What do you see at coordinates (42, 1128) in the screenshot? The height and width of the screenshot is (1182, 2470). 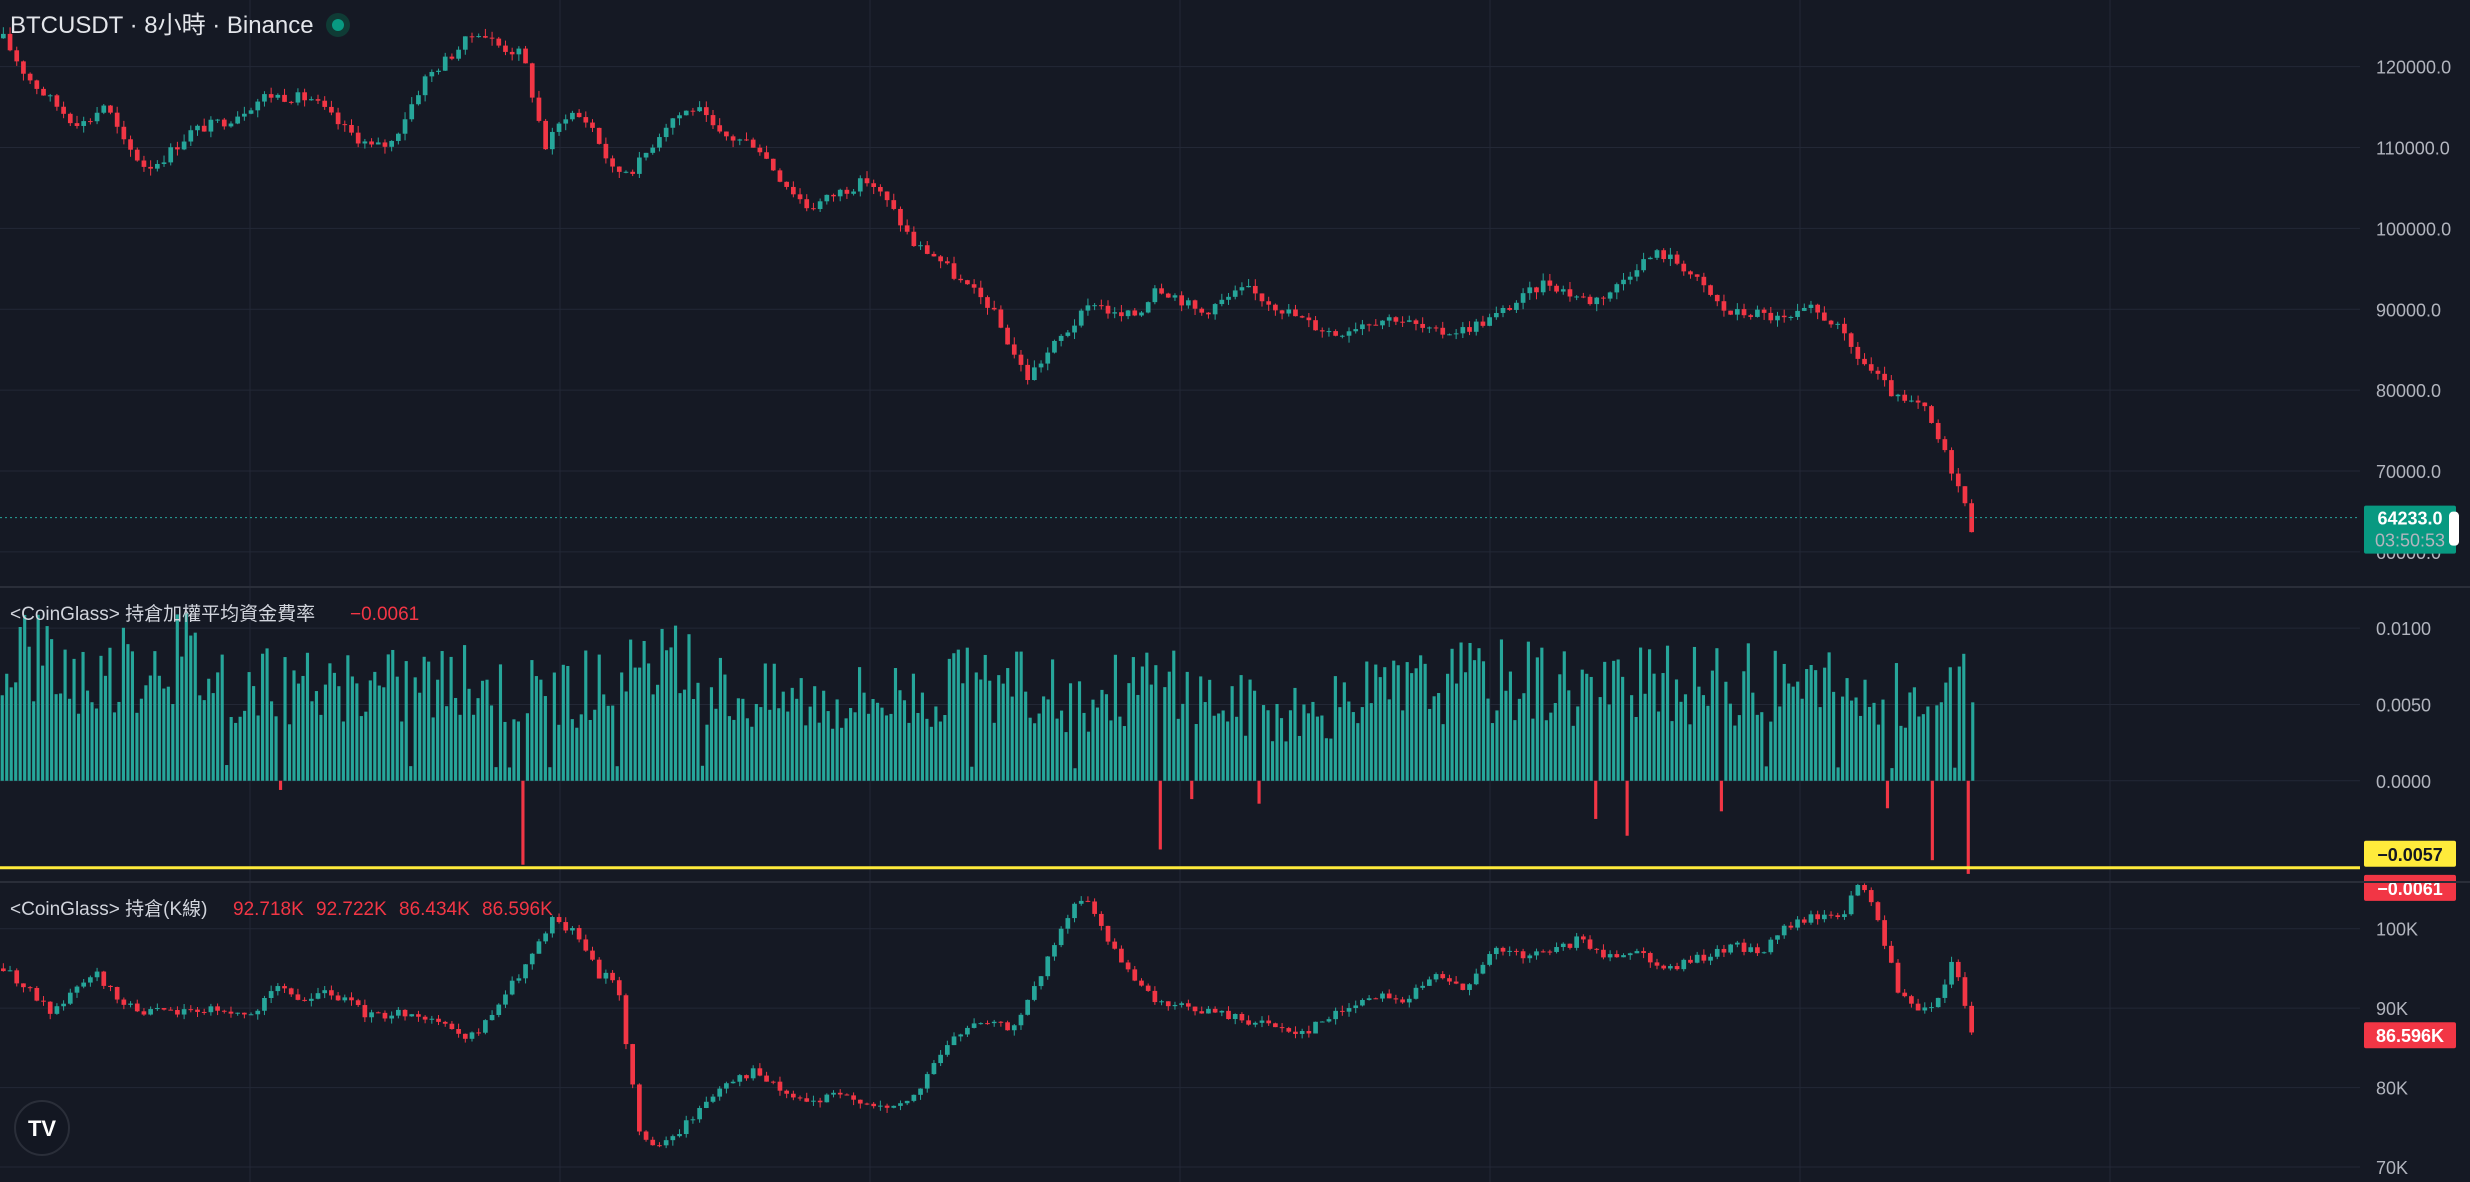 I see `tradingview-logo-icon: TV` at bounding box center [42, 1128].